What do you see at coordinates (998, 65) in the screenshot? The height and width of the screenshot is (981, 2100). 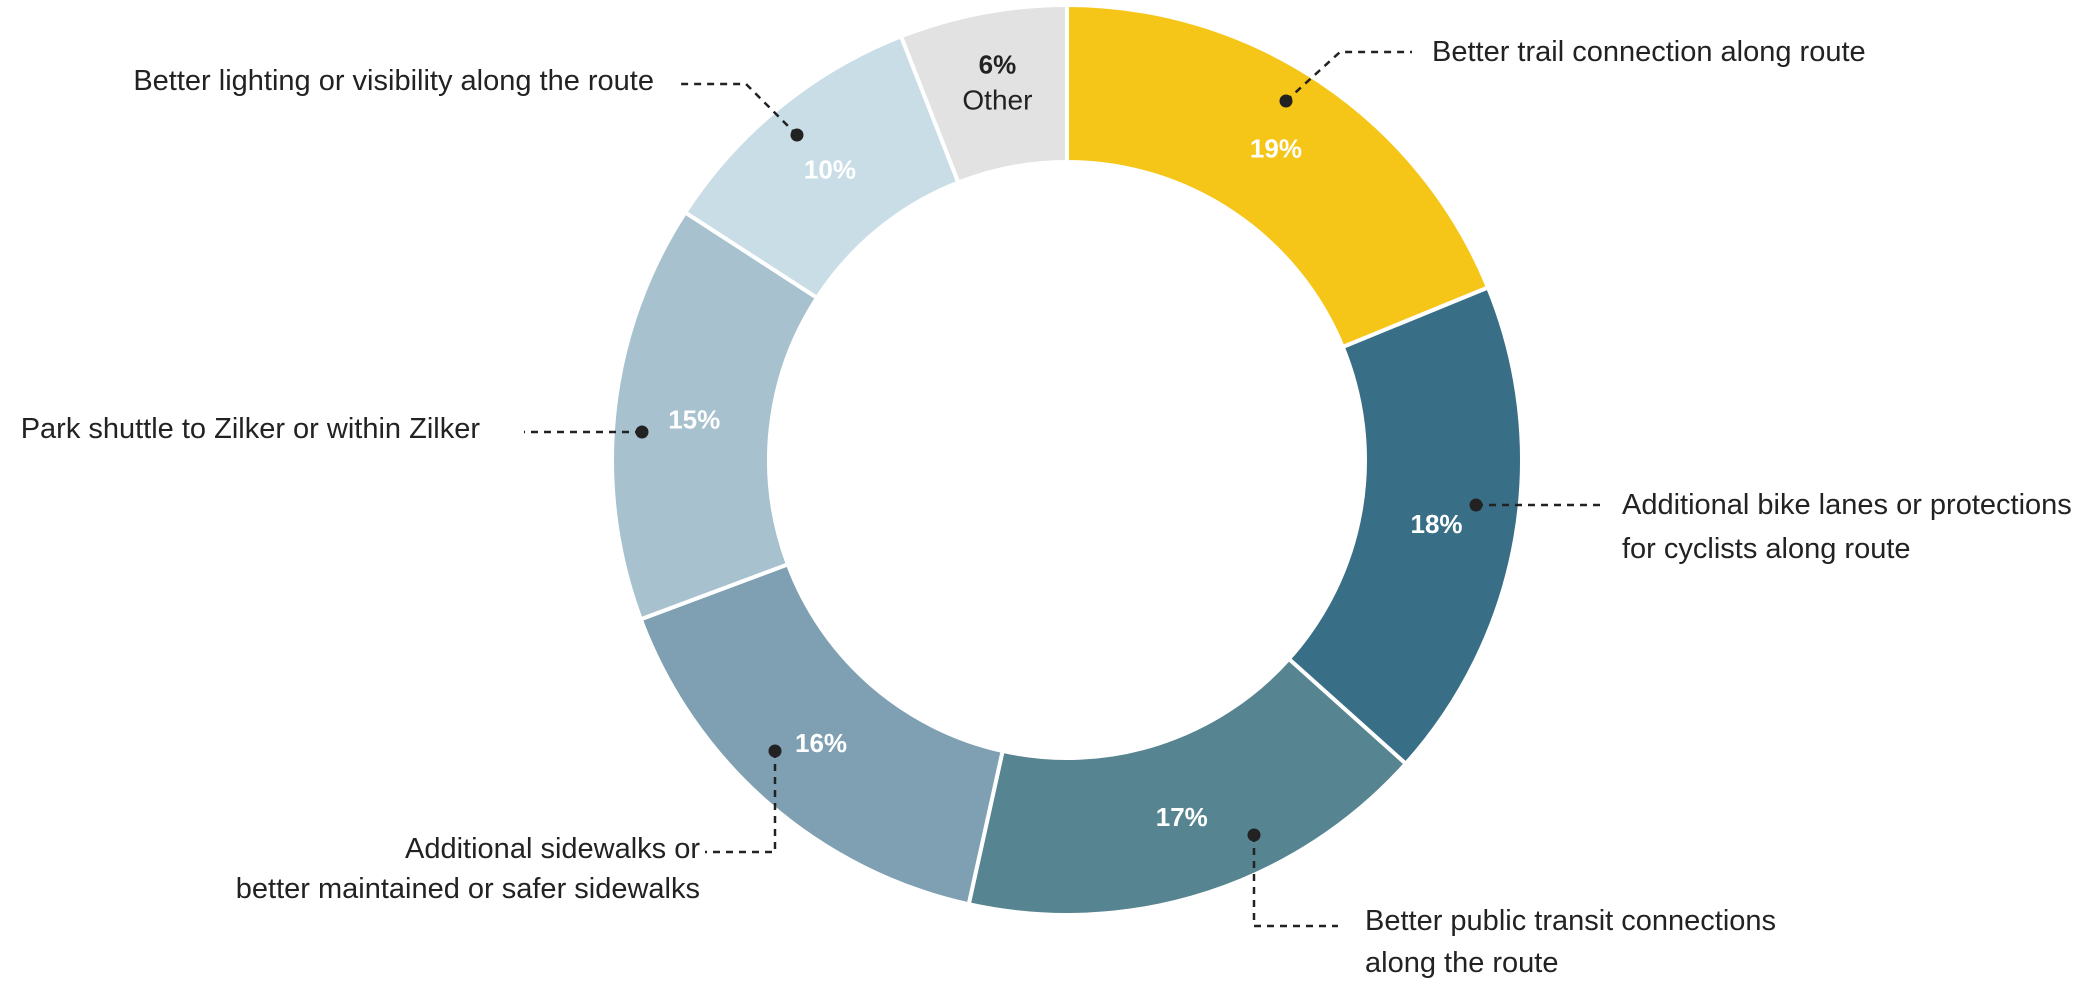 I see `slice-label-6: 6%` at bounding box center [998, 65].